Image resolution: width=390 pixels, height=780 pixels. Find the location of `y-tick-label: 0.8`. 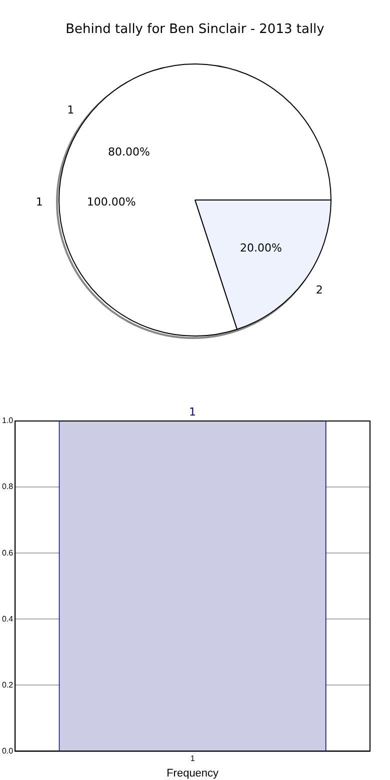

y-tick-label: 0.8 is located at coordinates (8, 487).